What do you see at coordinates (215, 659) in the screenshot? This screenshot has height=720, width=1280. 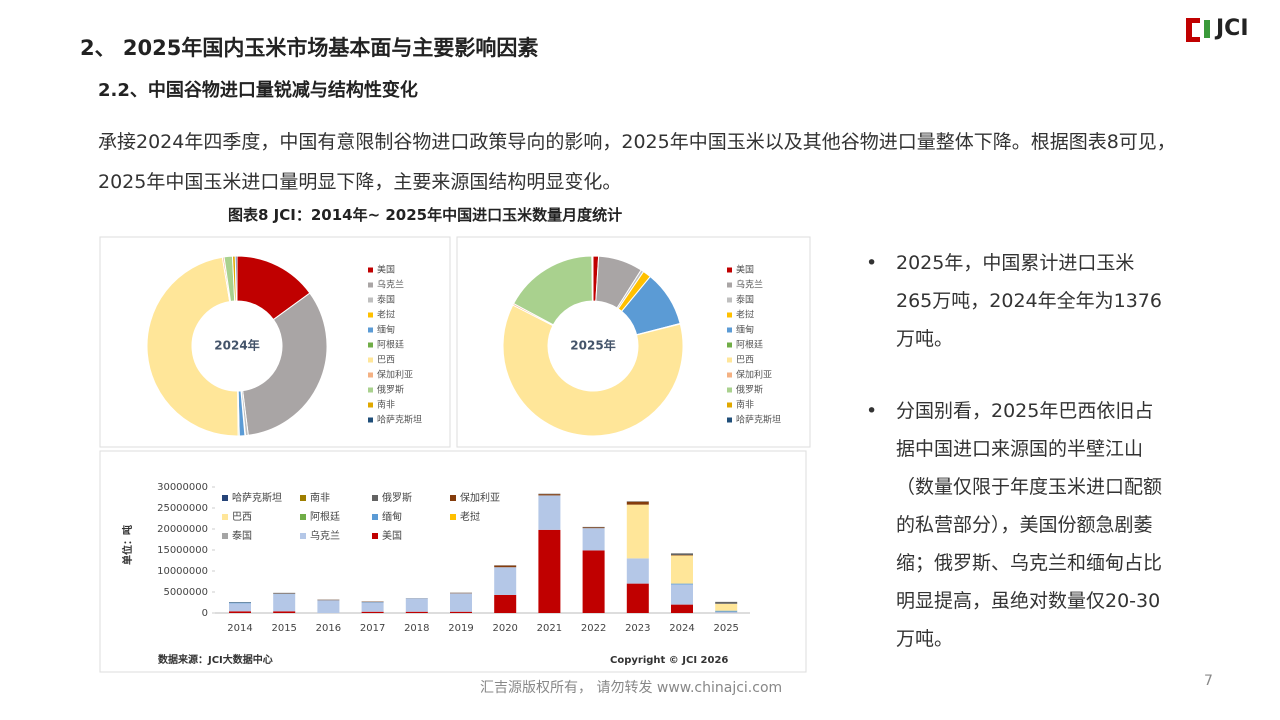 I see `source: 数据来源：JCI大数据中心` at bounding box center [215, 659].